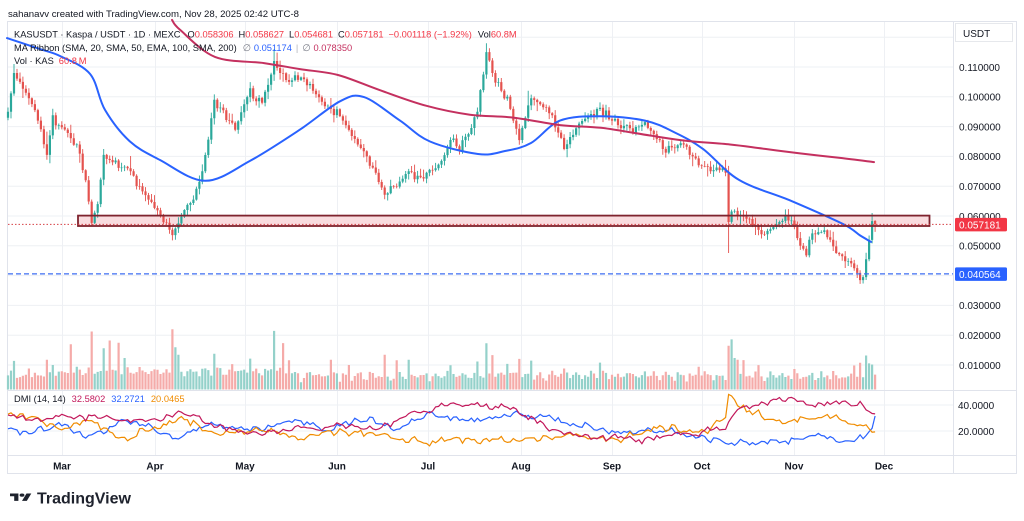 This screenshot has height=521, width=1024. Describe the element at coordinates (520, 467) in the screenshot. I see `svg-text: Aug` at that location.